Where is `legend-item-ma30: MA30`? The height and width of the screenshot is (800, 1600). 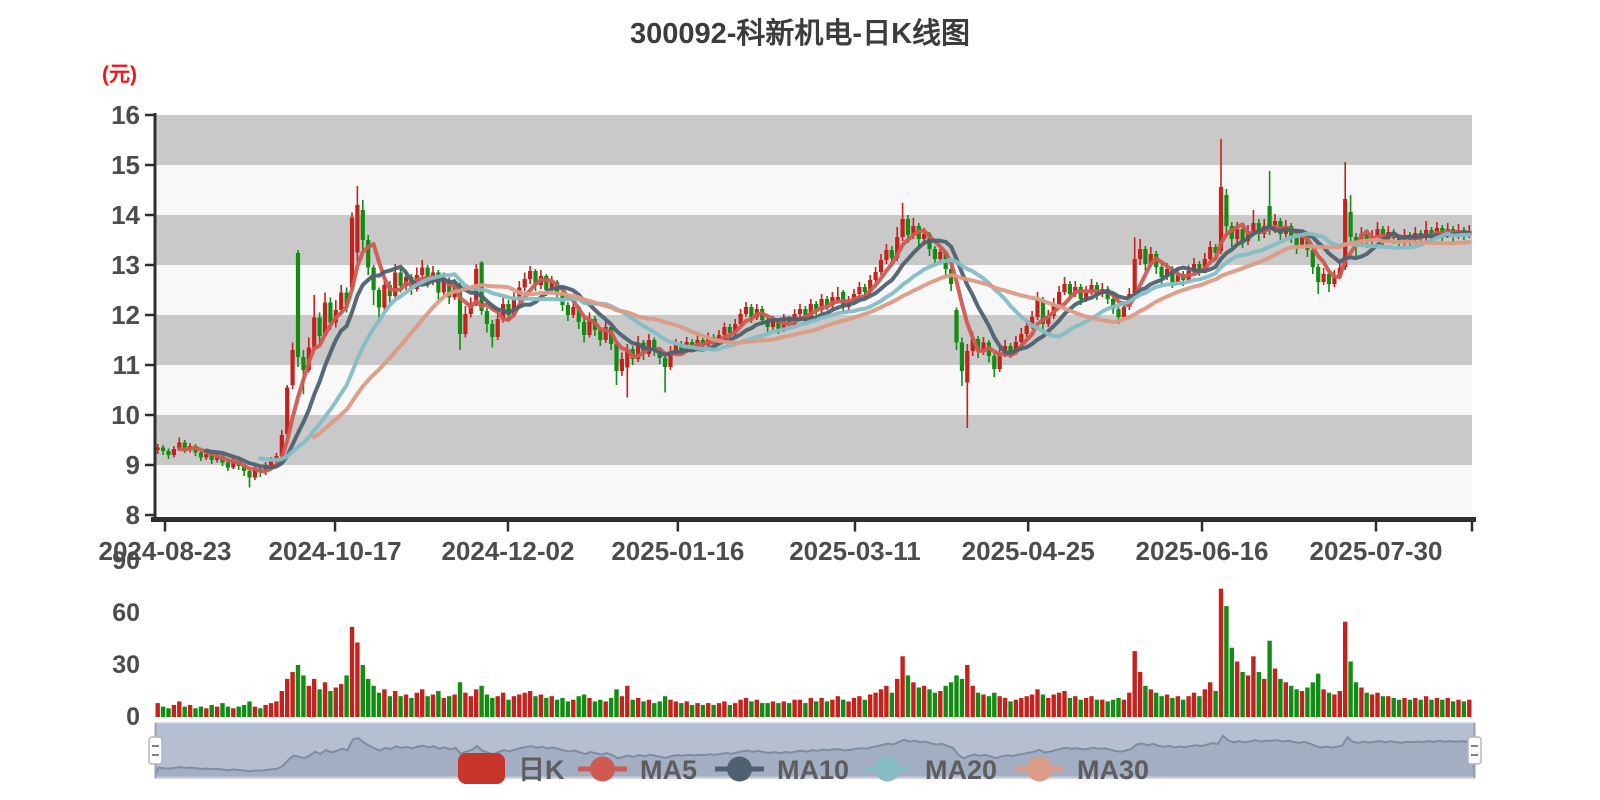
legend-item-ma30: MA30 is located at coordinates (1082, 770).